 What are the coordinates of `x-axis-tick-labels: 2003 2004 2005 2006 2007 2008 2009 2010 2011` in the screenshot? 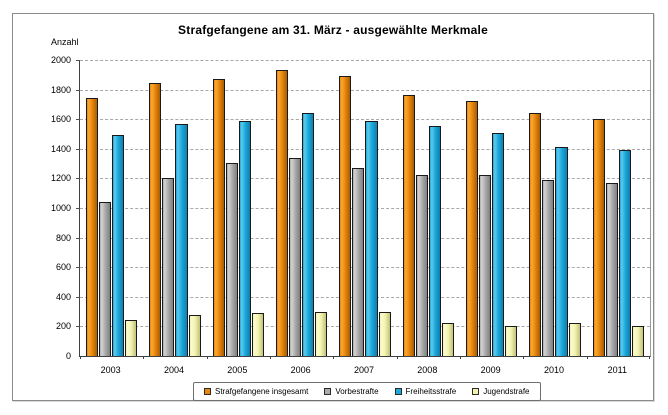 It's located at (364, 371).